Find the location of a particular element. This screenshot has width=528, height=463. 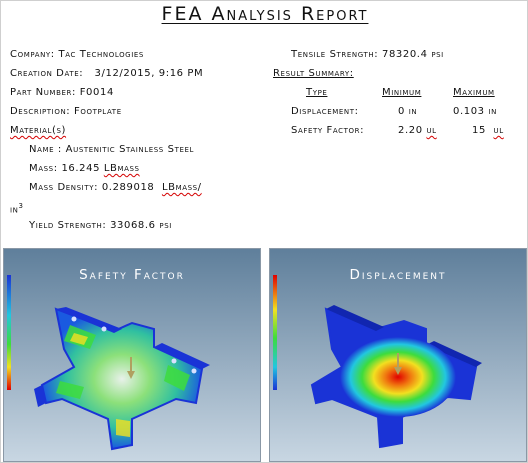

displacement-label: Displacement: is located at coordinates (325, 111).